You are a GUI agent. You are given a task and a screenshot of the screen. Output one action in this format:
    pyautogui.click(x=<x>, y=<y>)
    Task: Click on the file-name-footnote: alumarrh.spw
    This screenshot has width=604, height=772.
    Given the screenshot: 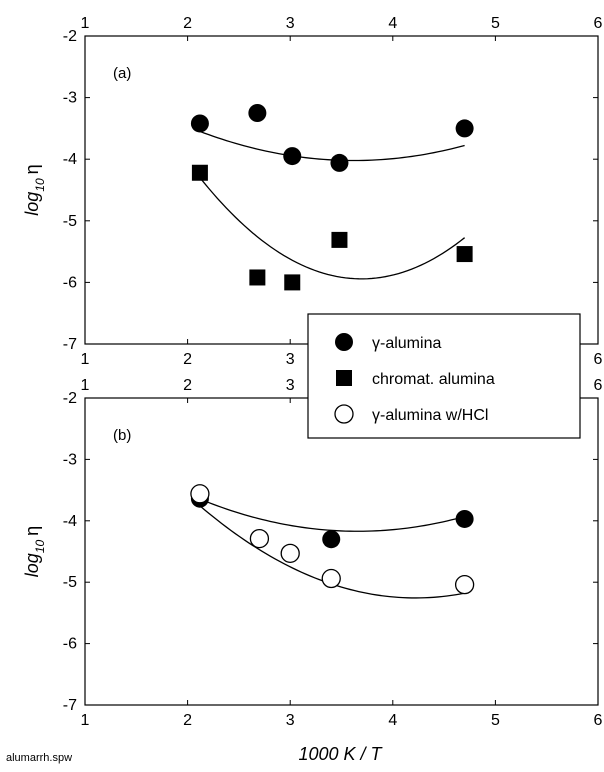 What is the action you would take?
    pyautogui.click(x=39, y=758)
    